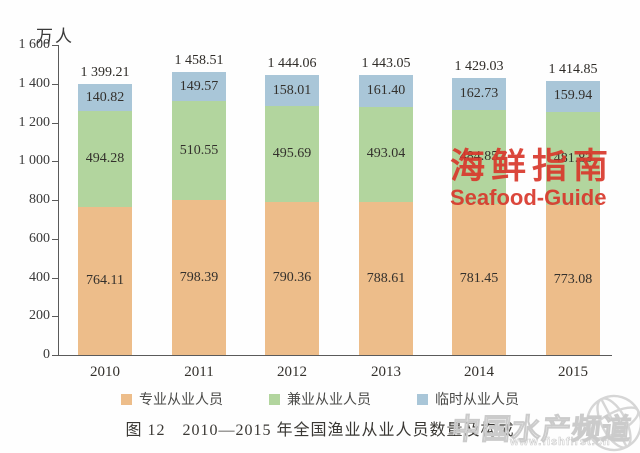 The width and height of the screenshot is (640, 453). What do you see at coordinates (386, 372) in the screenshot?
I see `x-axis-label: 2013` at bounding box center [386, 372].